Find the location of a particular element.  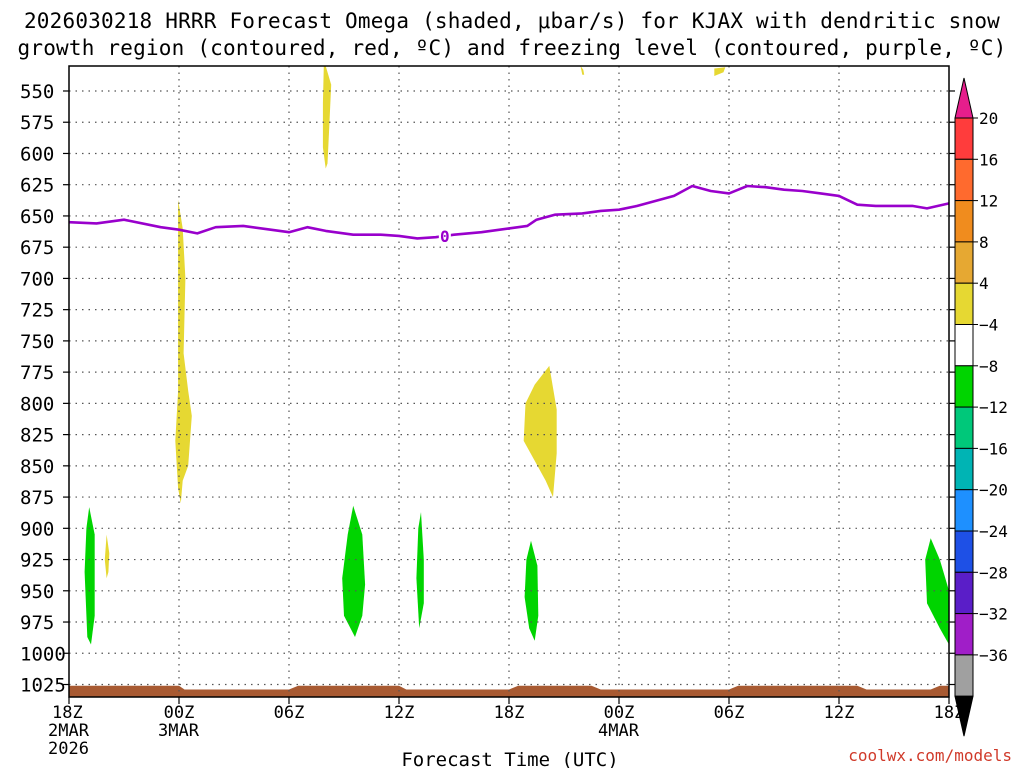

x-tick-date-6: 3MAR is located at coordinates (179, 731).